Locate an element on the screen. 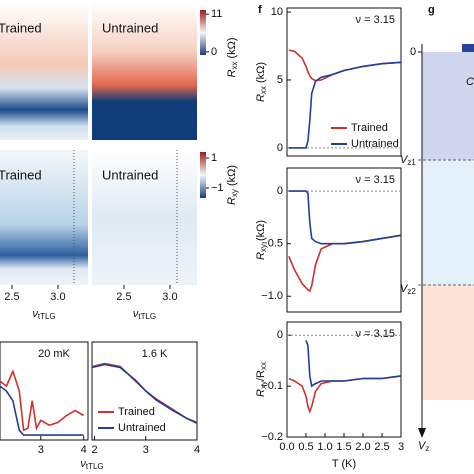  x-tick-label: 0.5 is located at coordinates (305, 447).